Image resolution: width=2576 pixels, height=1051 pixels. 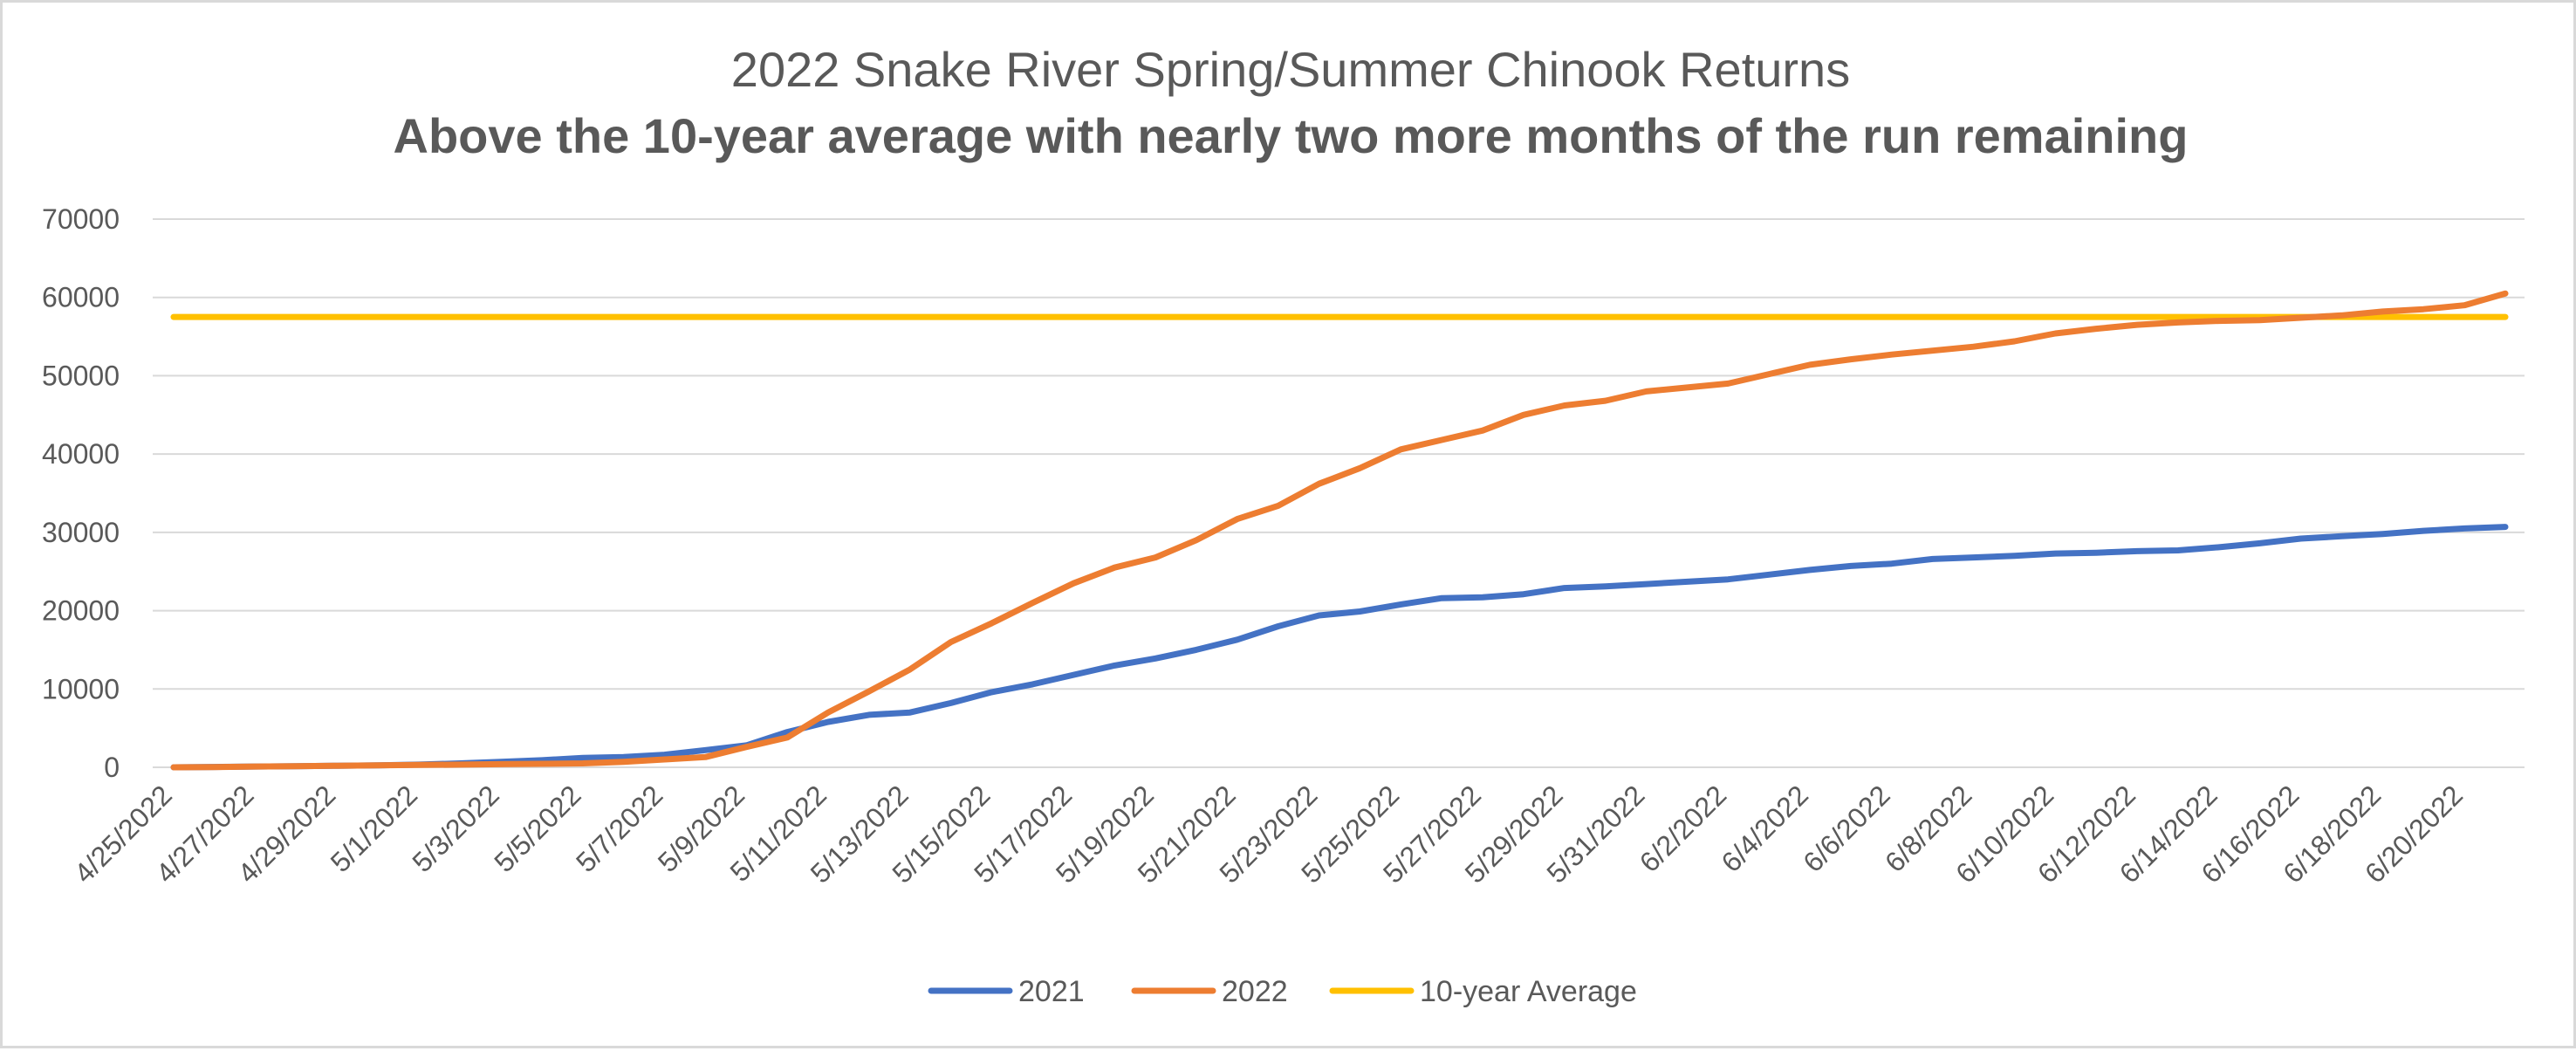 I want to click on y-tick-label: 0, so click(x=112, y=768).